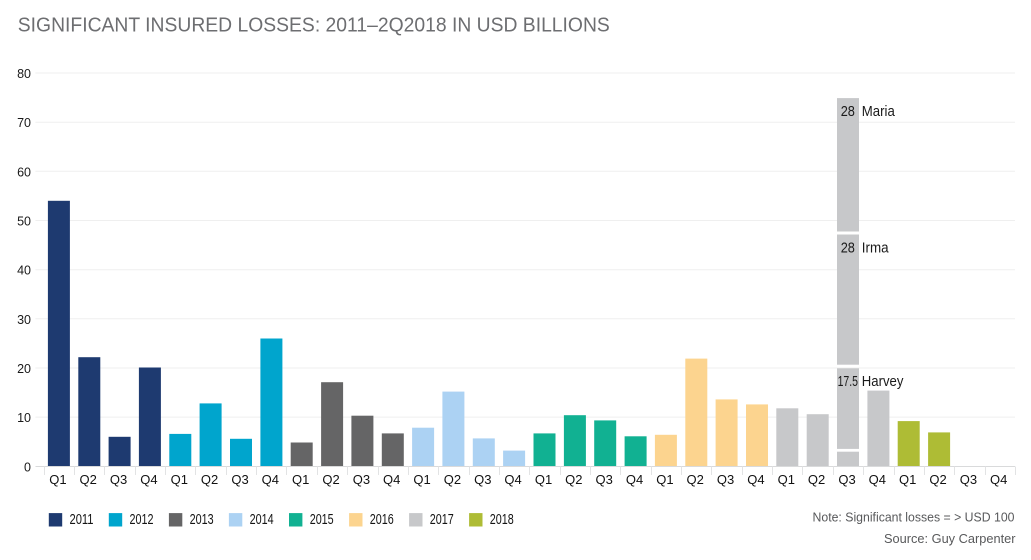  I want to click on svg-text:Note: Significant losses = > U: Note: Significant losses = > USD 100, so click(914, 518).